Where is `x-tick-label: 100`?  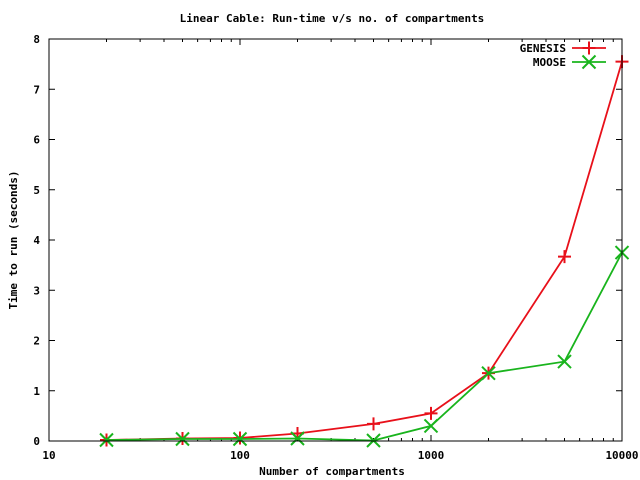 x-tick-label: 100 is located at coordinates (240, 455).